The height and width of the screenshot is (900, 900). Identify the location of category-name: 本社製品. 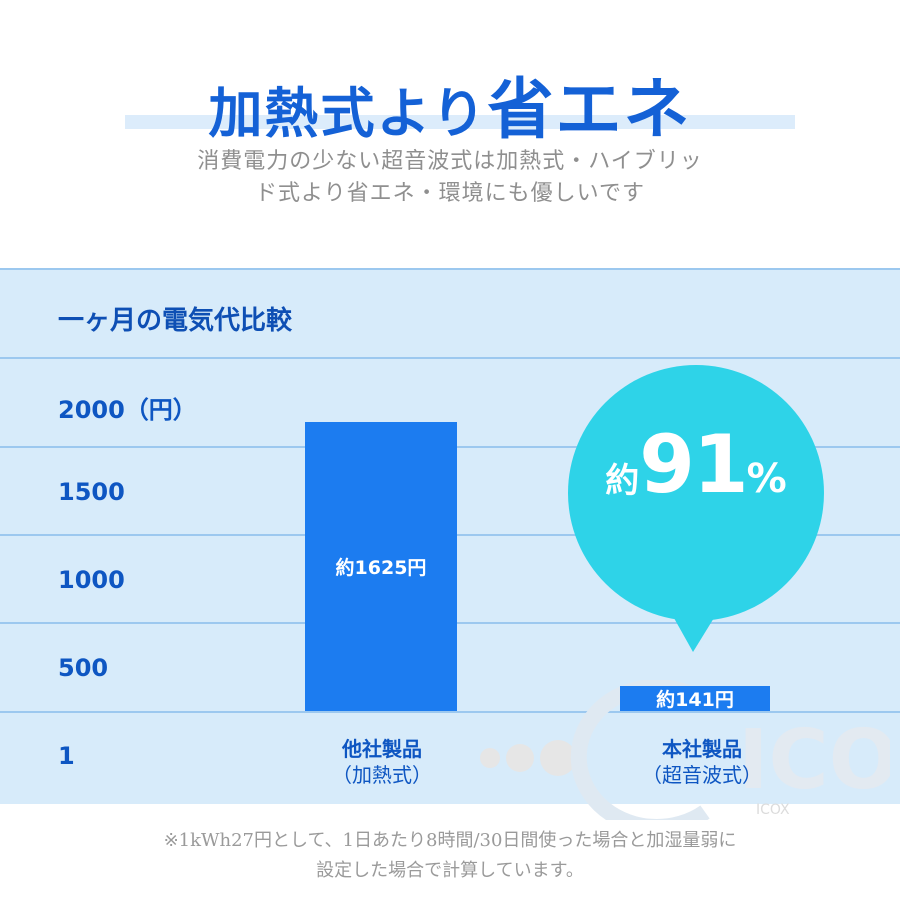
(702, 749).